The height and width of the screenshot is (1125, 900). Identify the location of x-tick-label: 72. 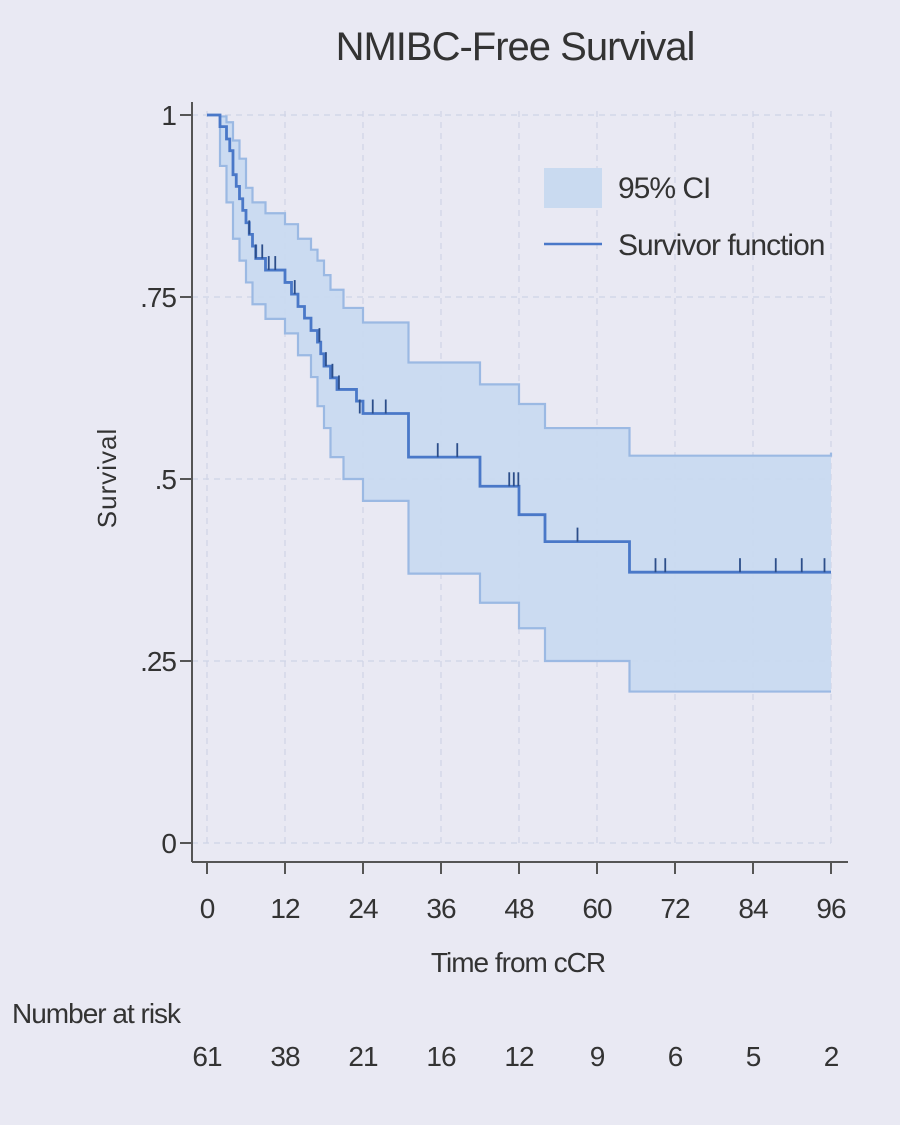
(675, 908).